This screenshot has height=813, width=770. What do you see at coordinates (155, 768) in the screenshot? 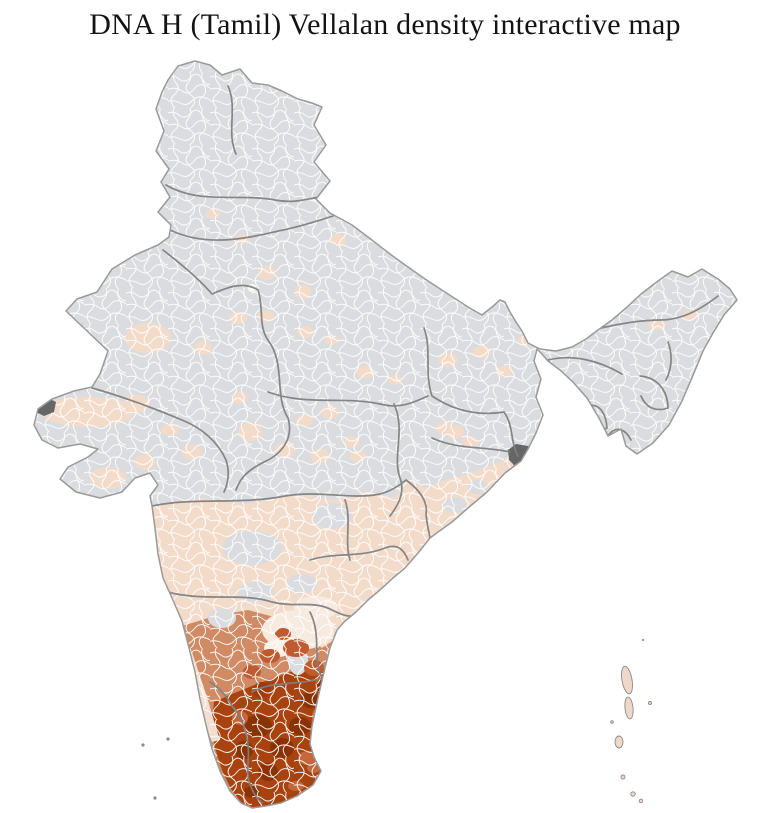
I see `islands-lakshadweep` at bounding box center [155, 768].